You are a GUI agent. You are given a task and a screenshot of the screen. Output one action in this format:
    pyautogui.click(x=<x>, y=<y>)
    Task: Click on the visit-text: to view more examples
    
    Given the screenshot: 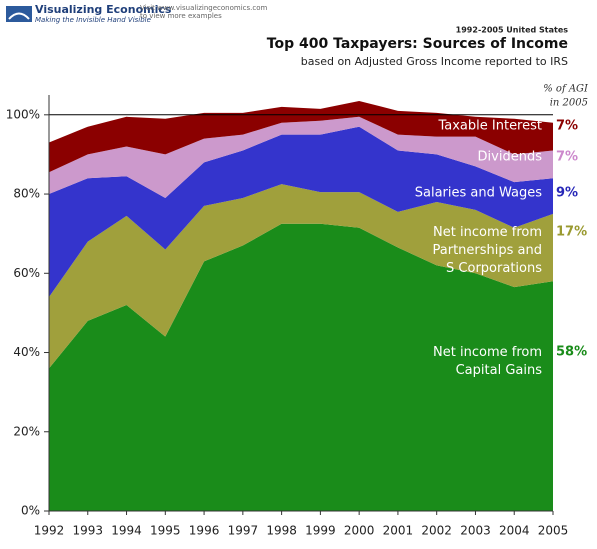 What is the action you would take?
    pyautogui.click(x=181, y=16)
    